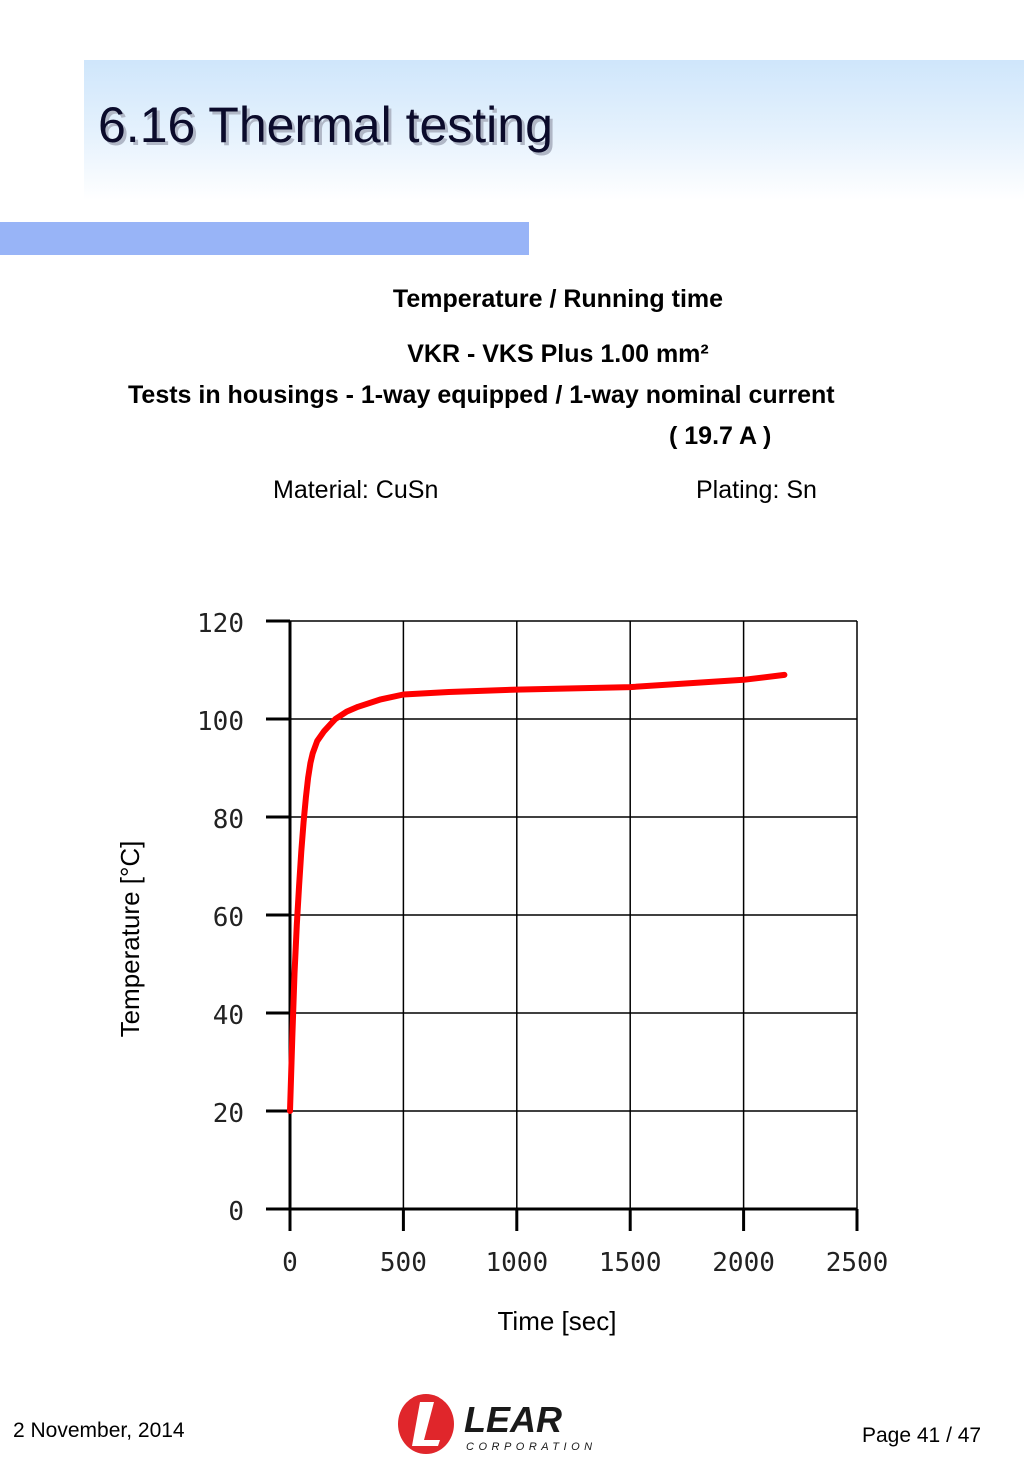 Image resolution: width=1024 pixels, height=1479 pixels. Describe the element at coordinates (99, 1430) in the screenshot. I see `footer-date: 2 November, 2014` at that location.